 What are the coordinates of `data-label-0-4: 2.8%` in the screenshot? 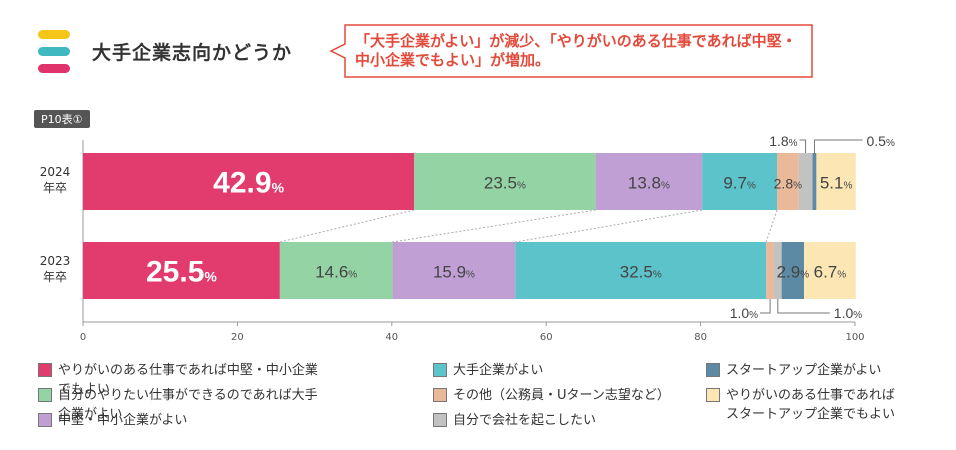 It's located at (788, 184).